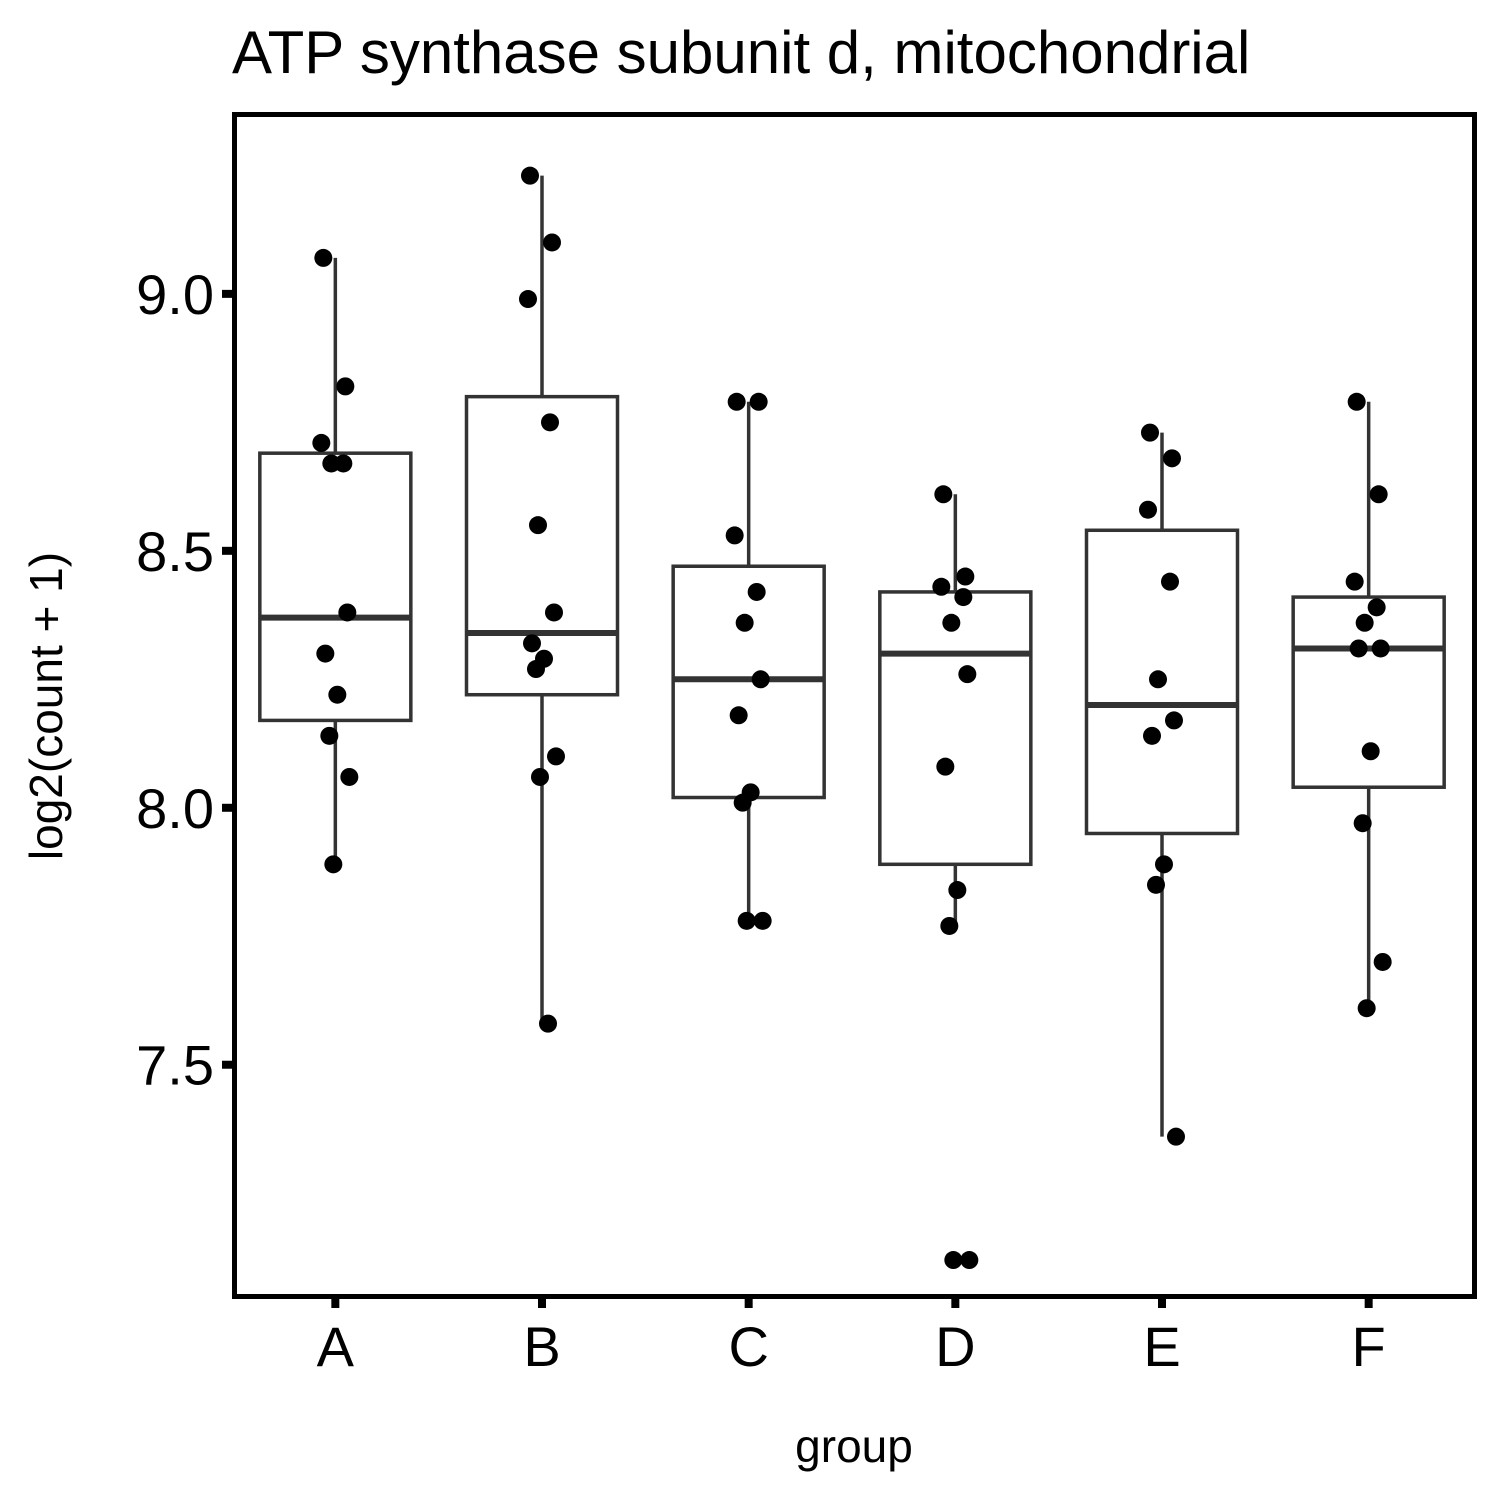 Image resolution: width=1500 pixels, height=1500 pixels. I want to click on box-group-E, so click(1162, 784).